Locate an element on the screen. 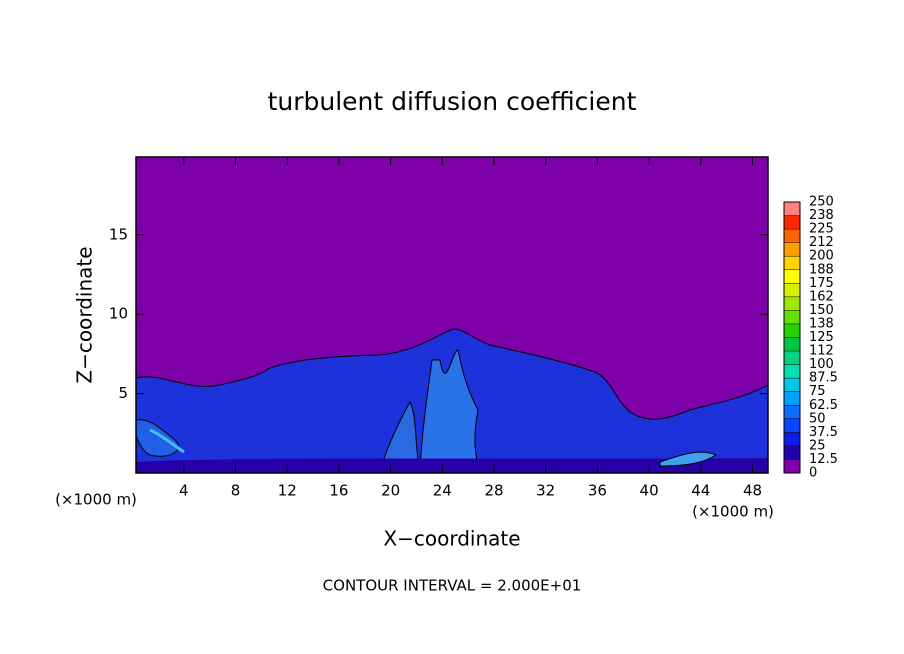  y-tick-label: 10 is located at coordinates (118, 314).